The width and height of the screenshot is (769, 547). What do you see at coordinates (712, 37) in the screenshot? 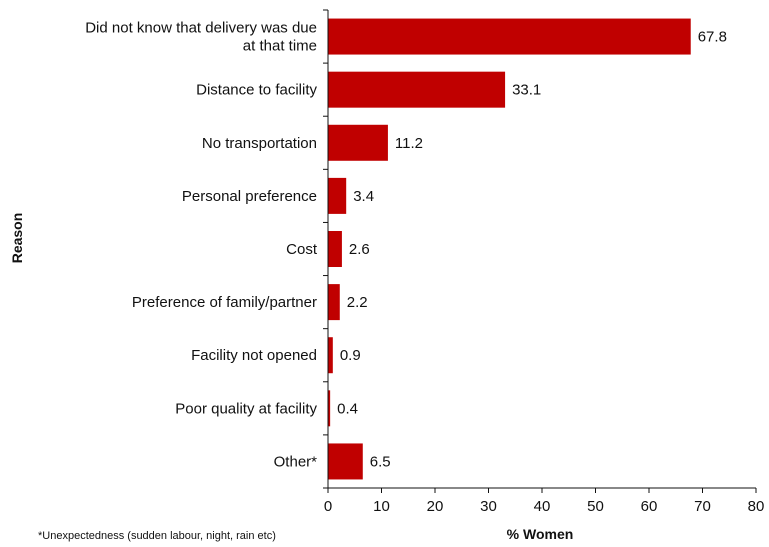
I see `data-label-0: 67.8` at bounding box center [712, 37].